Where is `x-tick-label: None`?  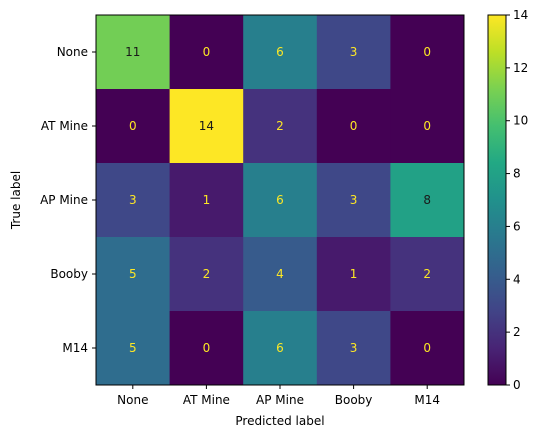 x-tick-label: None is located at coordinates (132, 400).